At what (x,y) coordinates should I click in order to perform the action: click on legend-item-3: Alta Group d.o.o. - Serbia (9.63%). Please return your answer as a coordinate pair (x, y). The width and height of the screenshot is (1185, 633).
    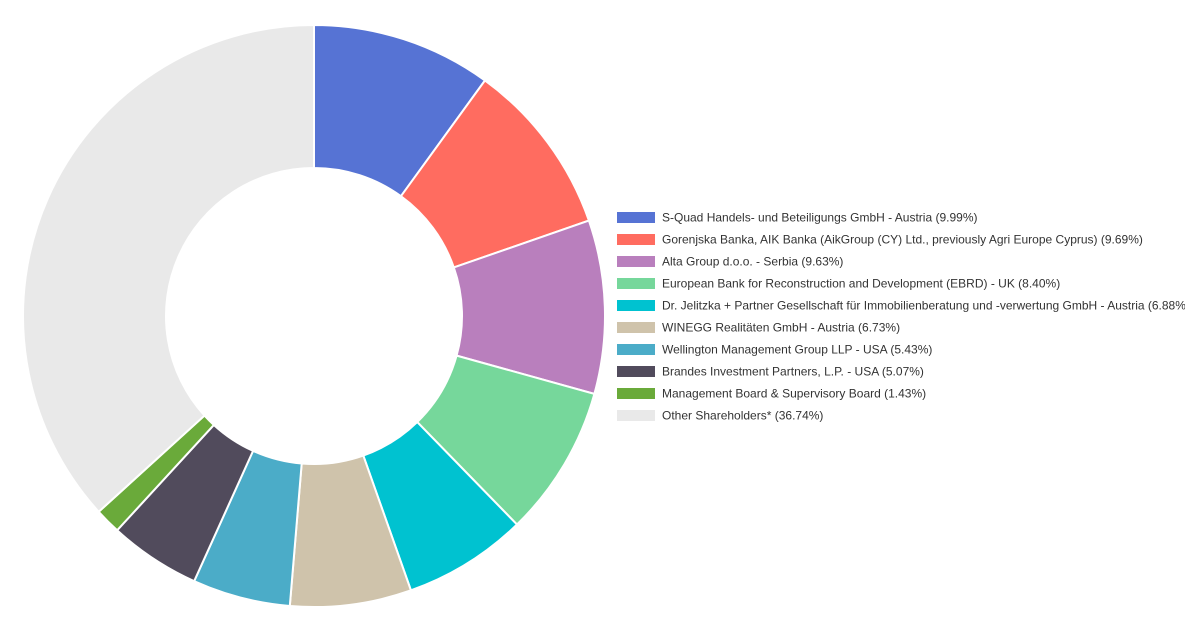
    Looking at the image, I should click on (730, 262).